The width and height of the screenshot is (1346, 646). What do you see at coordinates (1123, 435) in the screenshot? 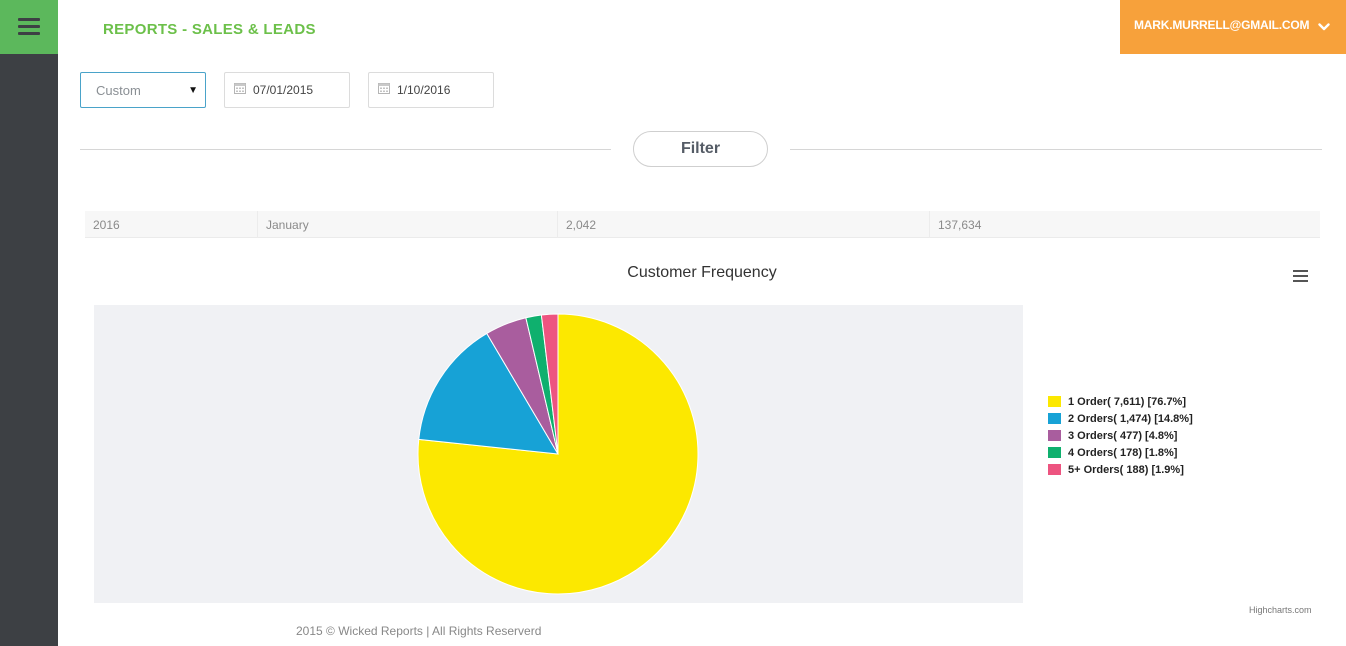
I see `legend-label: 3 Orders( 477) [4.8%]` at bounding box center [1123, 435].